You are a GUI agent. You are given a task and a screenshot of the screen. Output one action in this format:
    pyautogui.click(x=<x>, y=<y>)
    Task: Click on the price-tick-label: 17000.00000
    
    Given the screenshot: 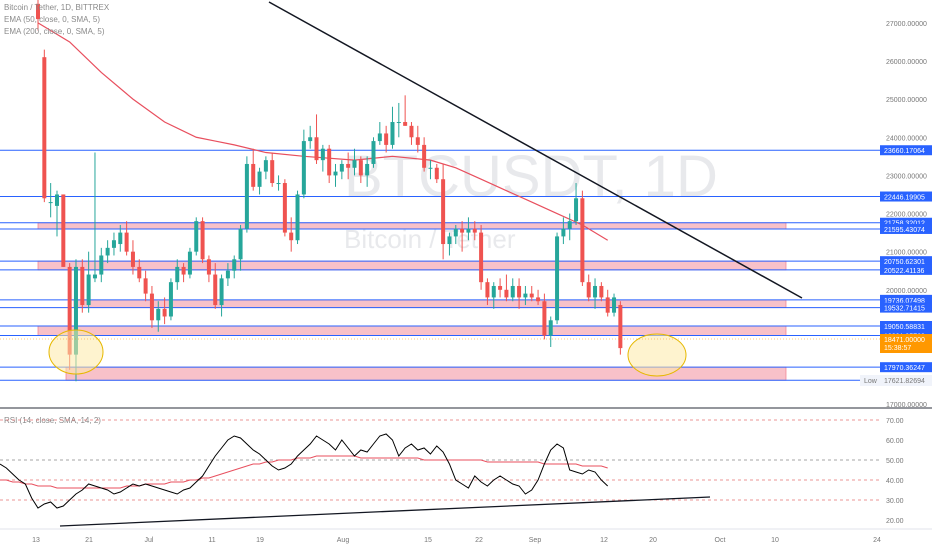 What is the action you would take?
    pyautogui.click(x=906, y=405)
    